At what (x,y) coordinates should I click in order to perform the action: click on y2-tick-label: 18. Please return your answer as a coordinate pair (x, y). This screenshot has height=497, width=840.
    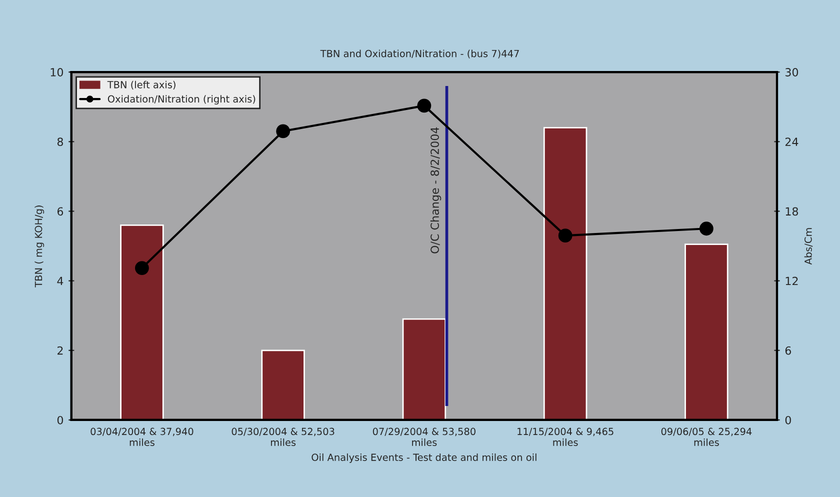
    Looking at the image, I should click on (792, 211).